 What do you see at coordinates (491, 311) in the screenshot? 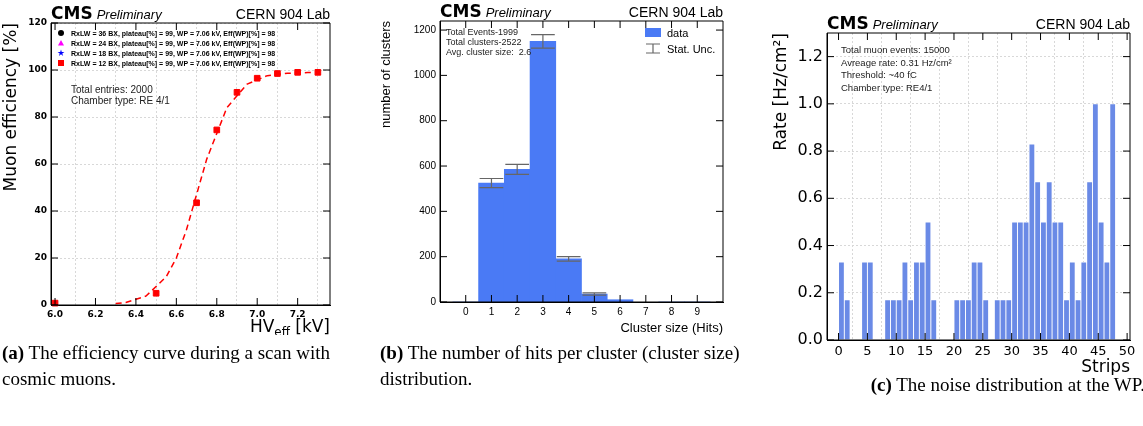
I see `x-tick-label: 1` at bounding box center [491, 311].